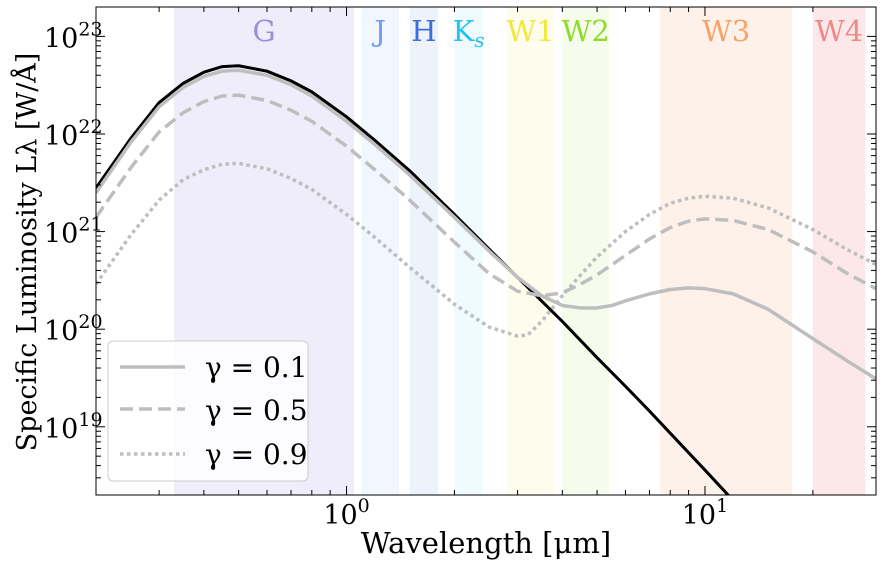 The width and height of the screenshot is (883, 567). I want to click on y-tick-label: 1021, so click(73, 232).